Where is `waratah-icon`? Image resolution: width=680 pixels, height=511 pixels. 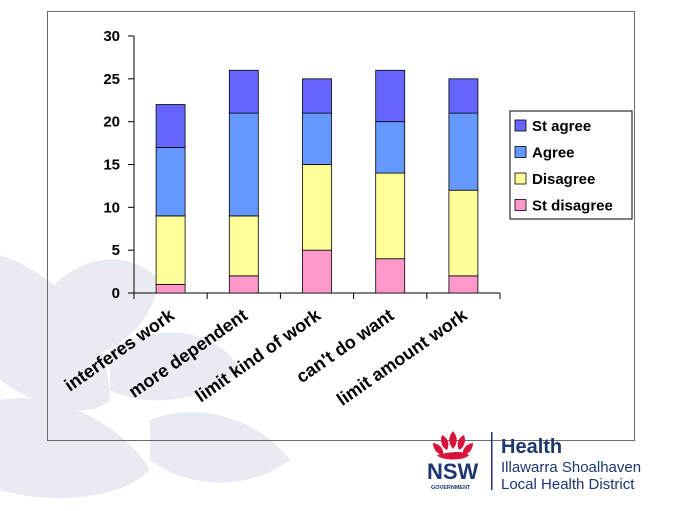 waratah-icon is located at coordinates (453, 445).